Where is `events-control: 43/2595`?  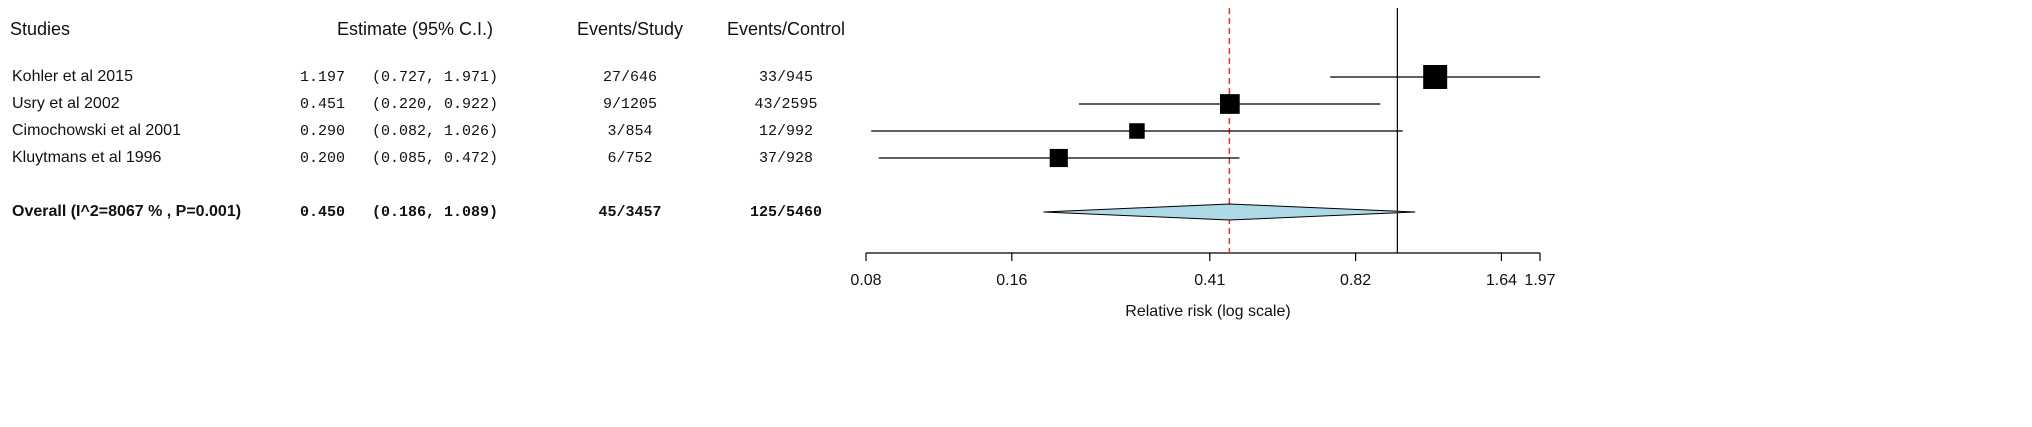 events-control: 43/2595 is located at coordinates (785, 104).